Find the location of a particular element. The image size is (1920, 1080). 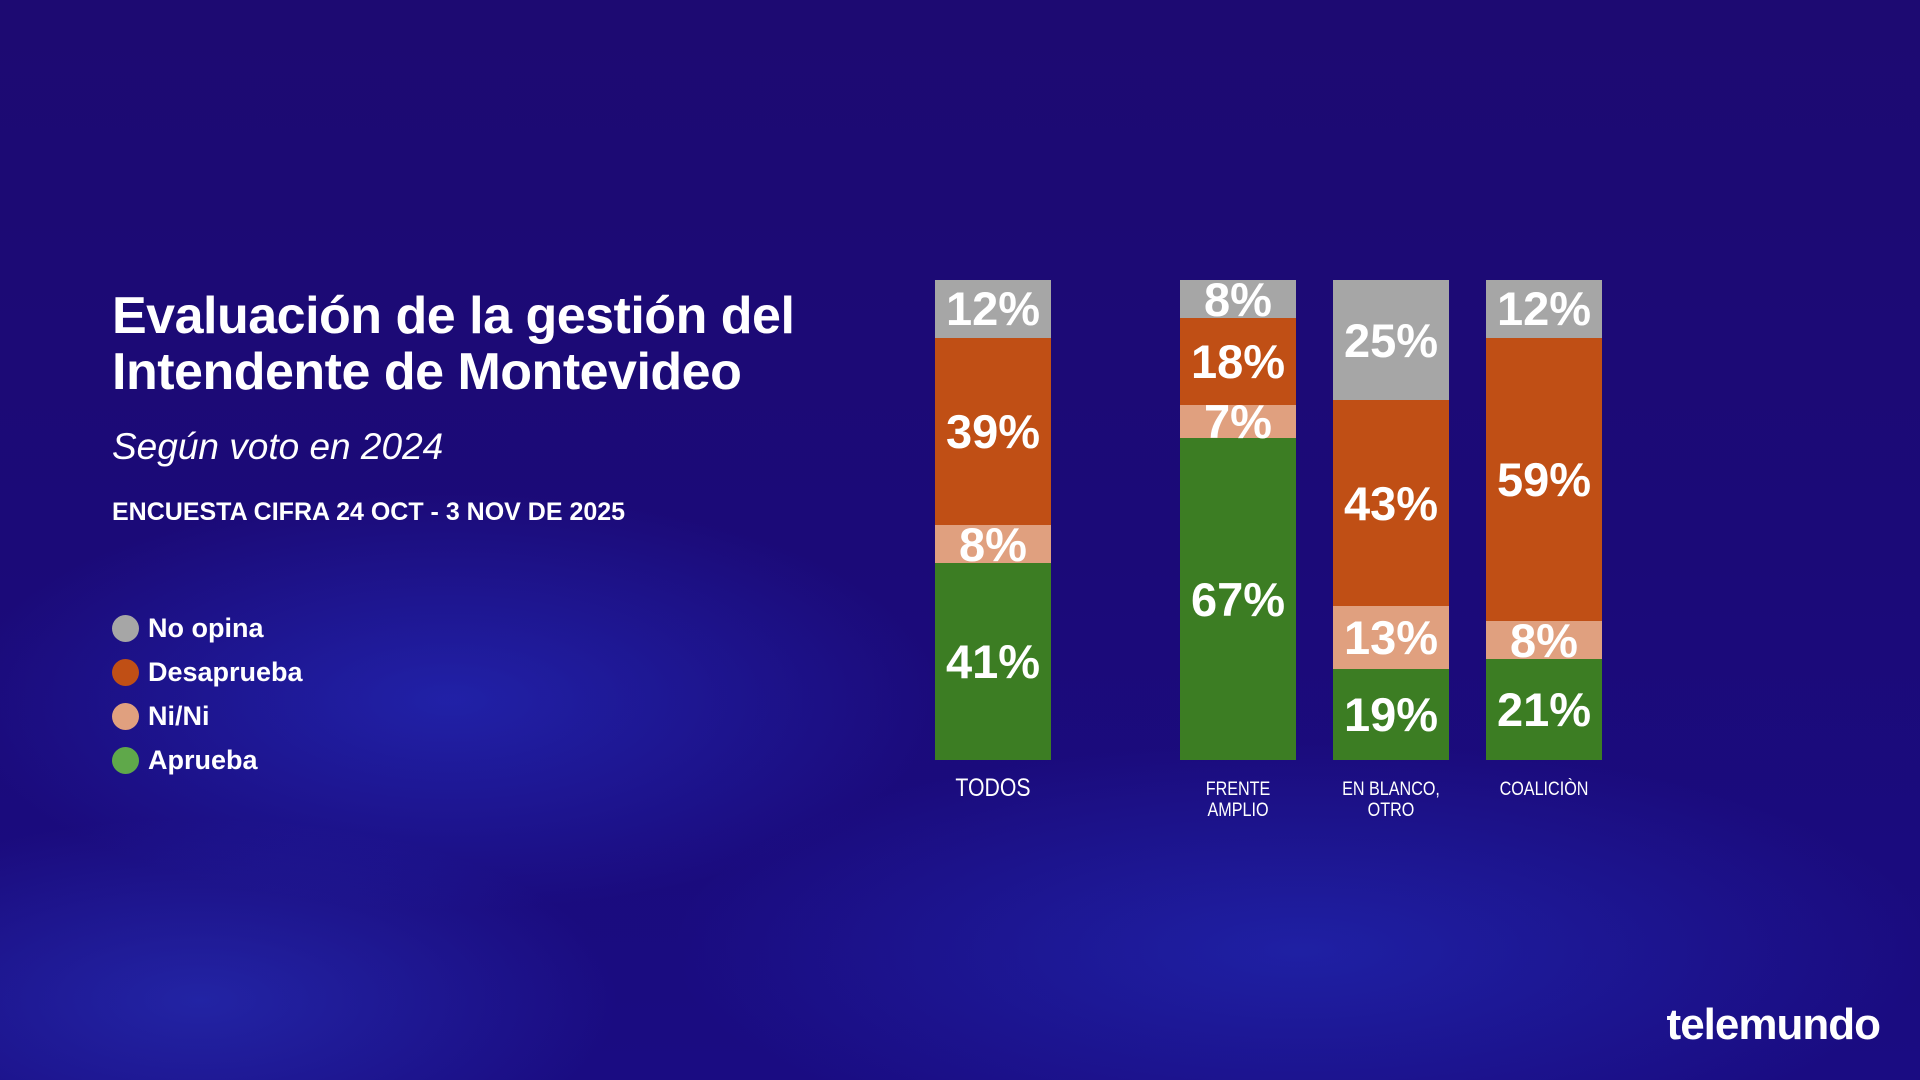

data-label: 18% is located at coordinates (1238, 362).